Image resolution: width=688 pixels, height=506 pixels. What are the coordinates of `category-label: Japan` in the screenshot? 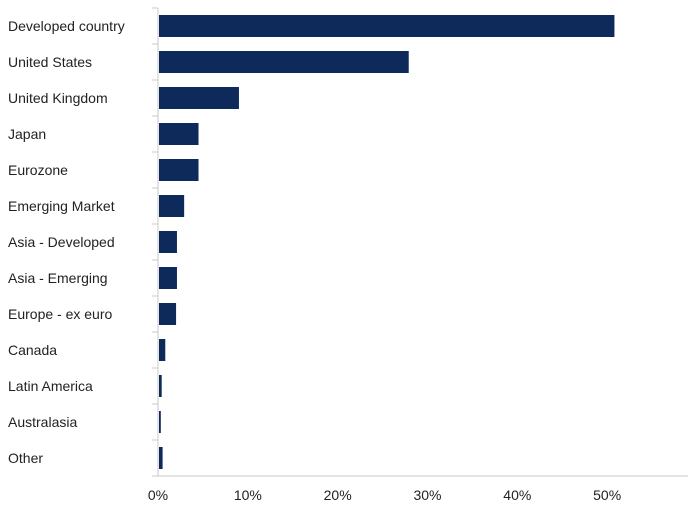 It's located at (27, 134).